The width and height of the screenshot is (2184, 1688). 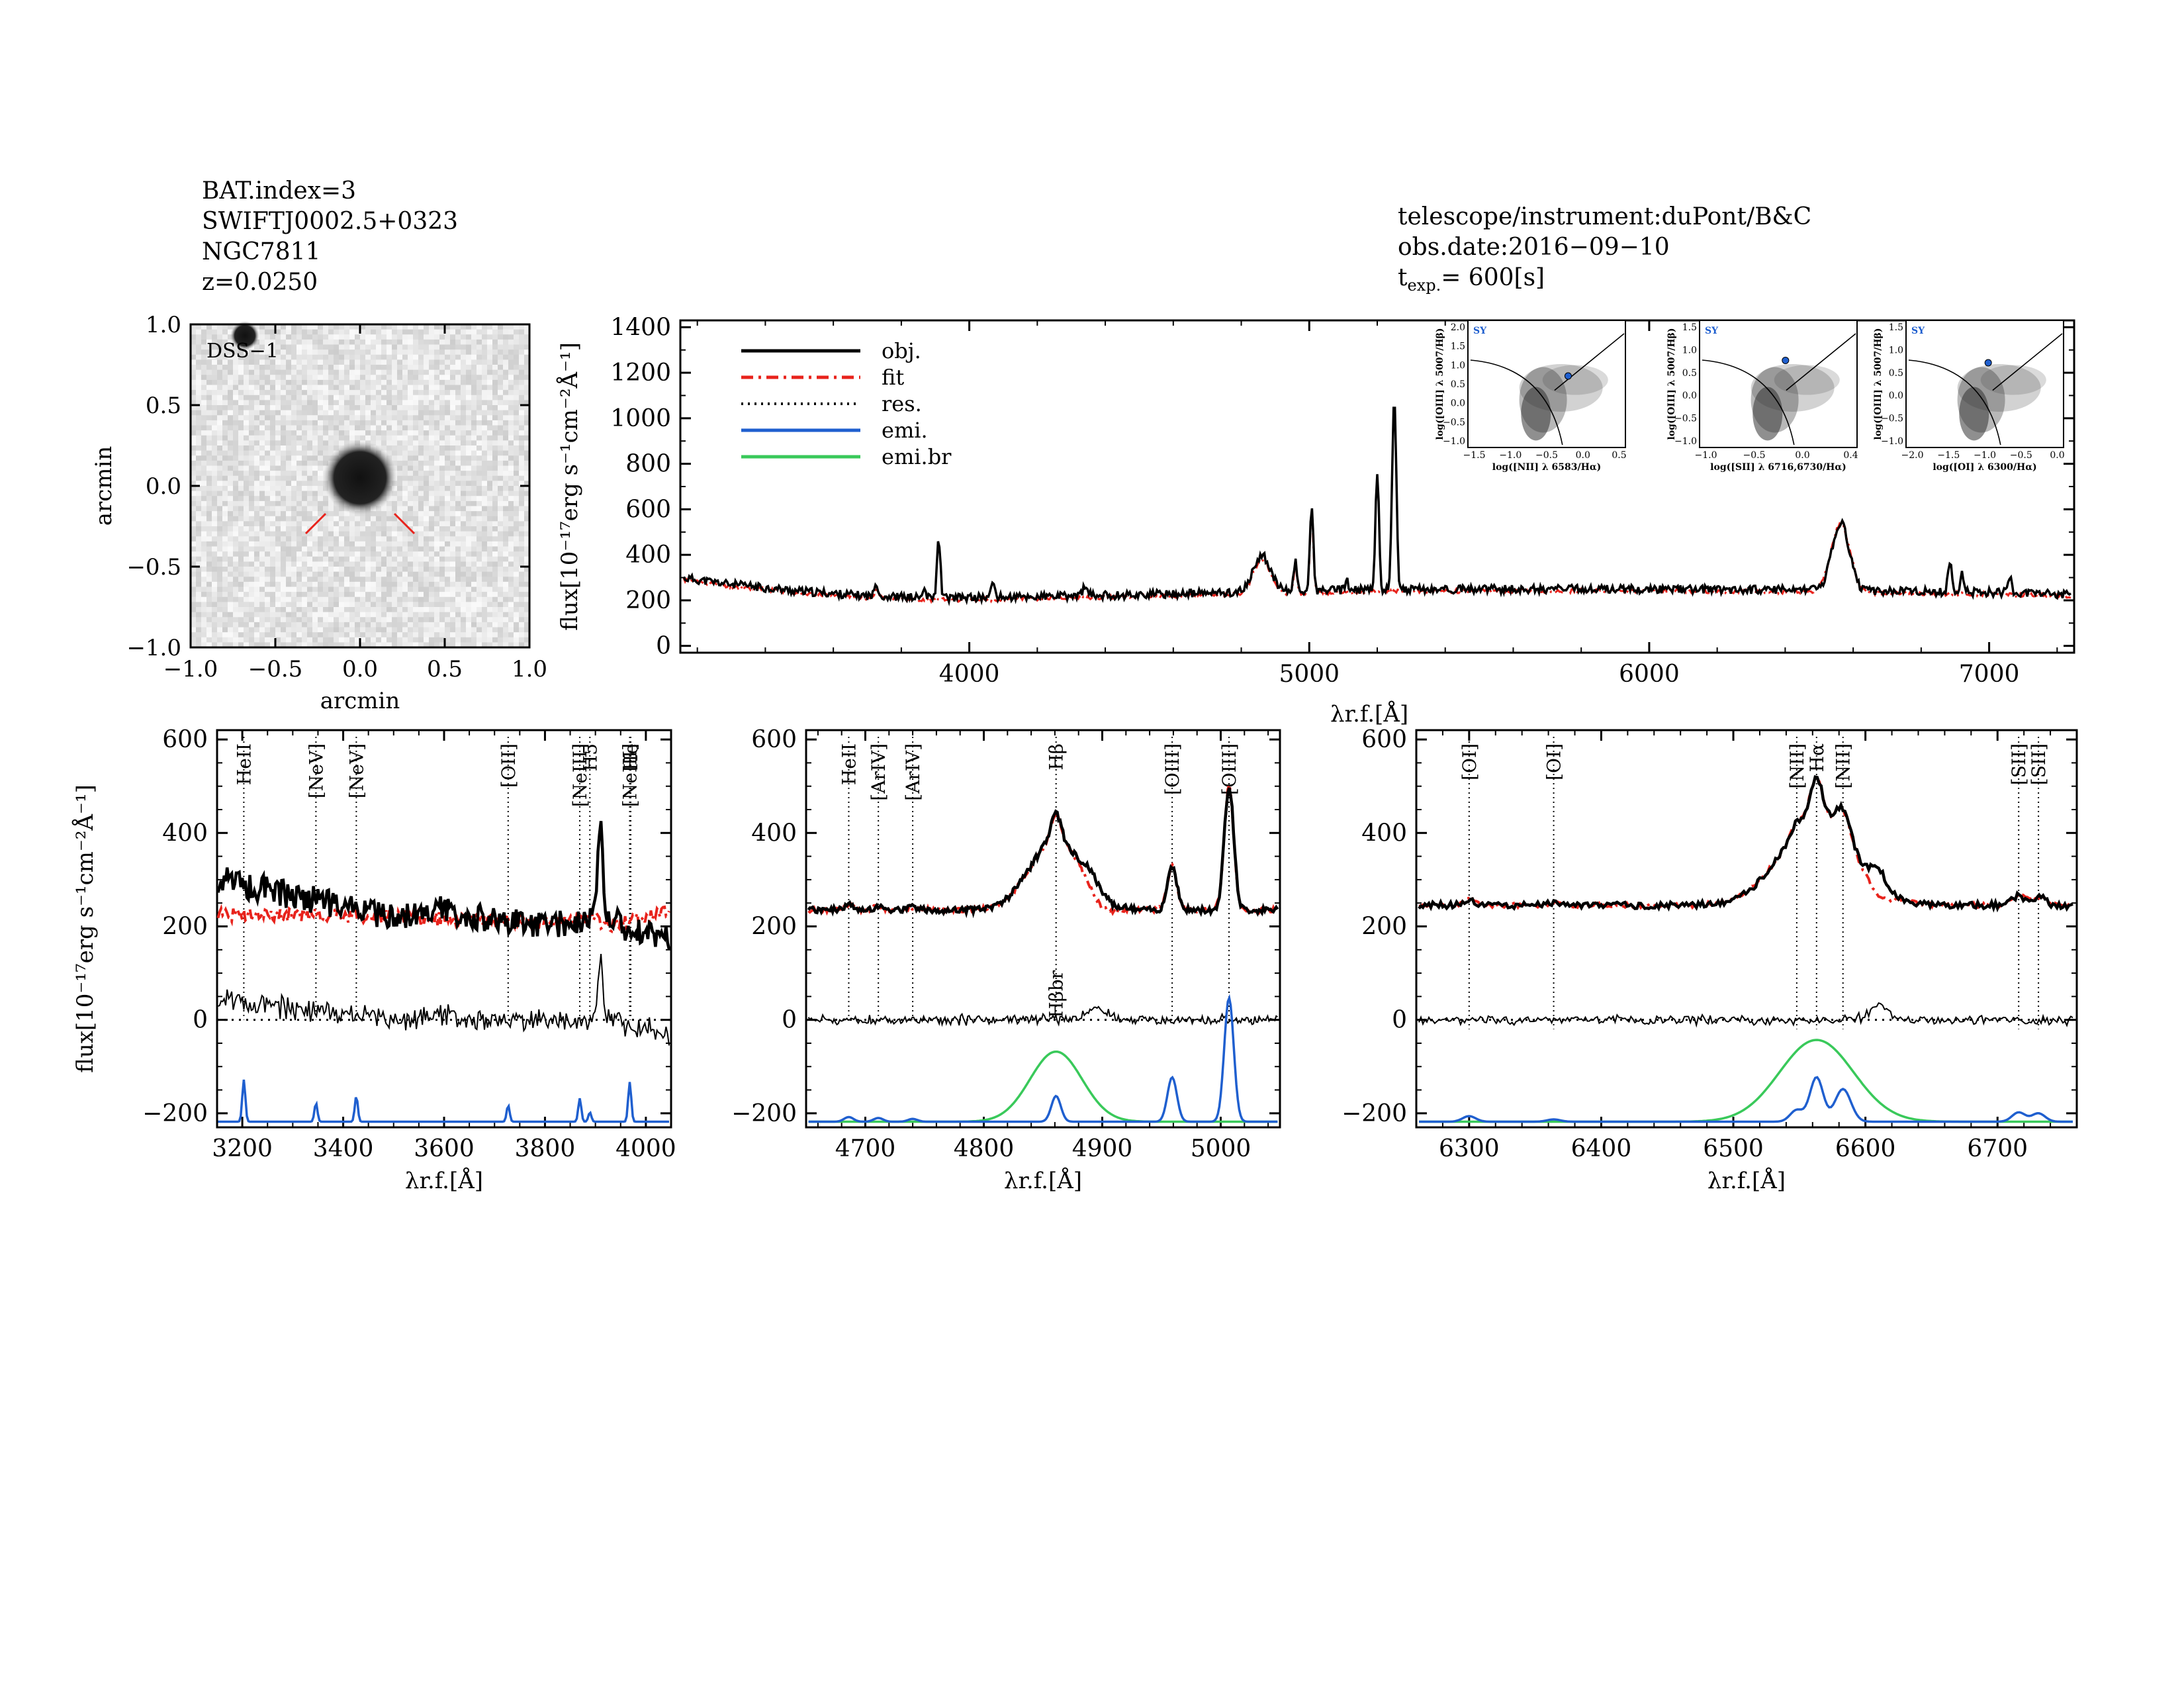 I want to click on dss-source, so click(x=245, y=336).